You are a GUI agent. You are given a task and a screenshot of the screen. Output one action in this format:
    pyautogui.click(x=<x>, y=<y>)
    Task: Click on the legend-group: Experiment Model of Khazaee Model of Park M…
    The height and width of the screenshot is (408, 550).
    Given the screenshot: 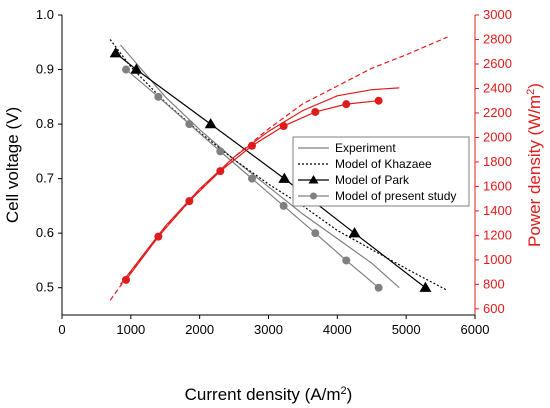 What is the action you would take?
    pyautogui.click(x=381, y=171)
    